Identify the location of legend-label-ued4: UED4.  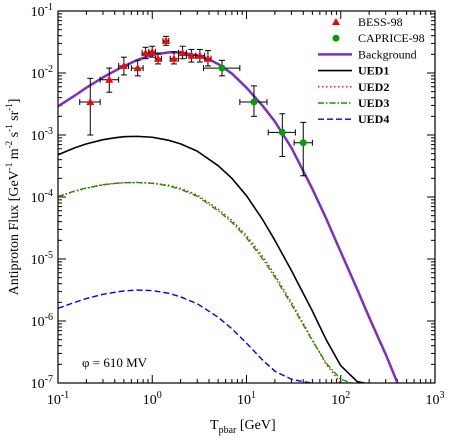
(373, 119).